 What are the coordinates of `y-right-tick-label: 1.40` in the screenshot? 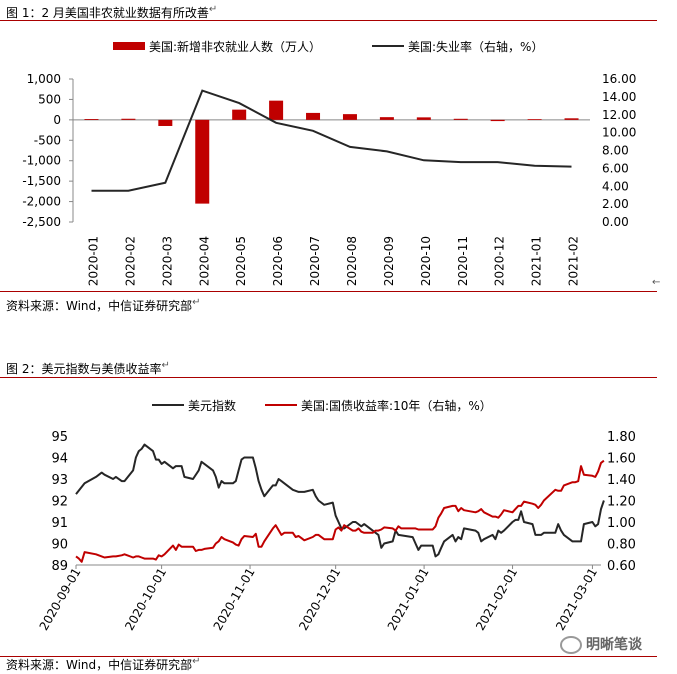 It's located at (621, 480).